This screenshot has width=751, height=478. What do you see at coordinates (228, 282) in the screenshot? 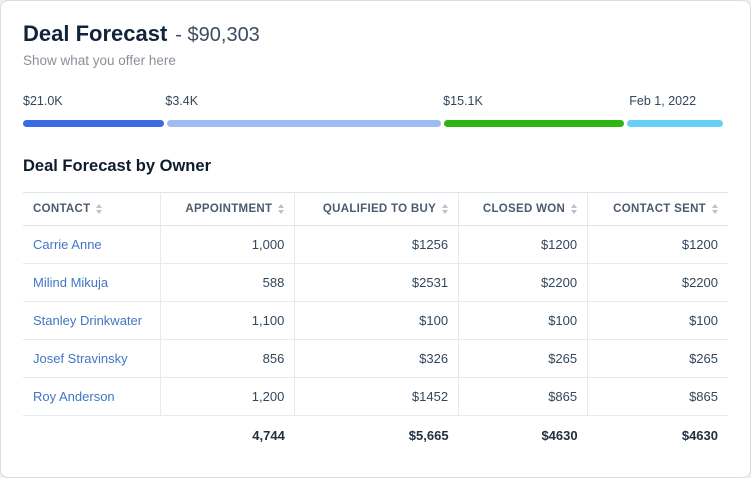
I see `appointment-cell: 588` at bounding box center [228, 282].